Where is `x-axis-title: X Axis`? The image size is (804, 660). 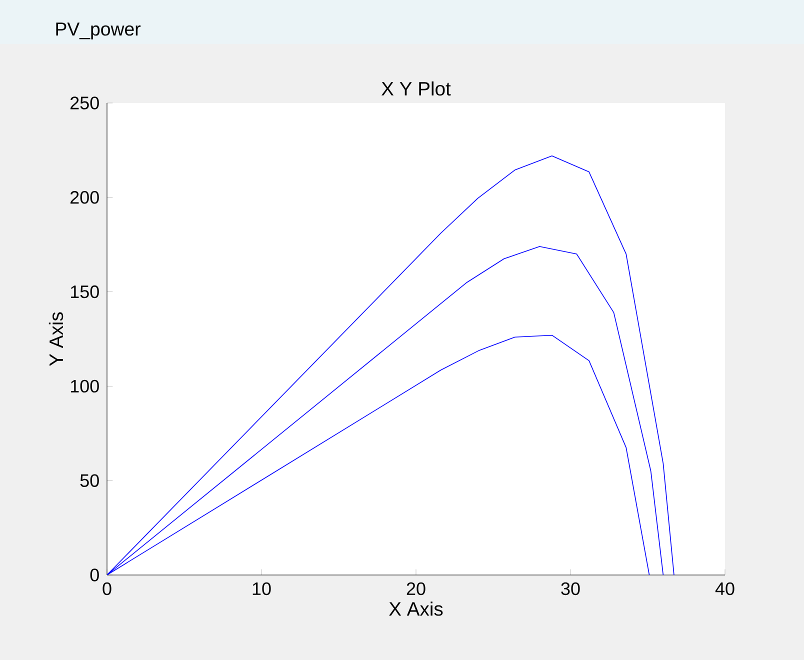
x-axis-title: X Axis is located at coordinates (416, 609).